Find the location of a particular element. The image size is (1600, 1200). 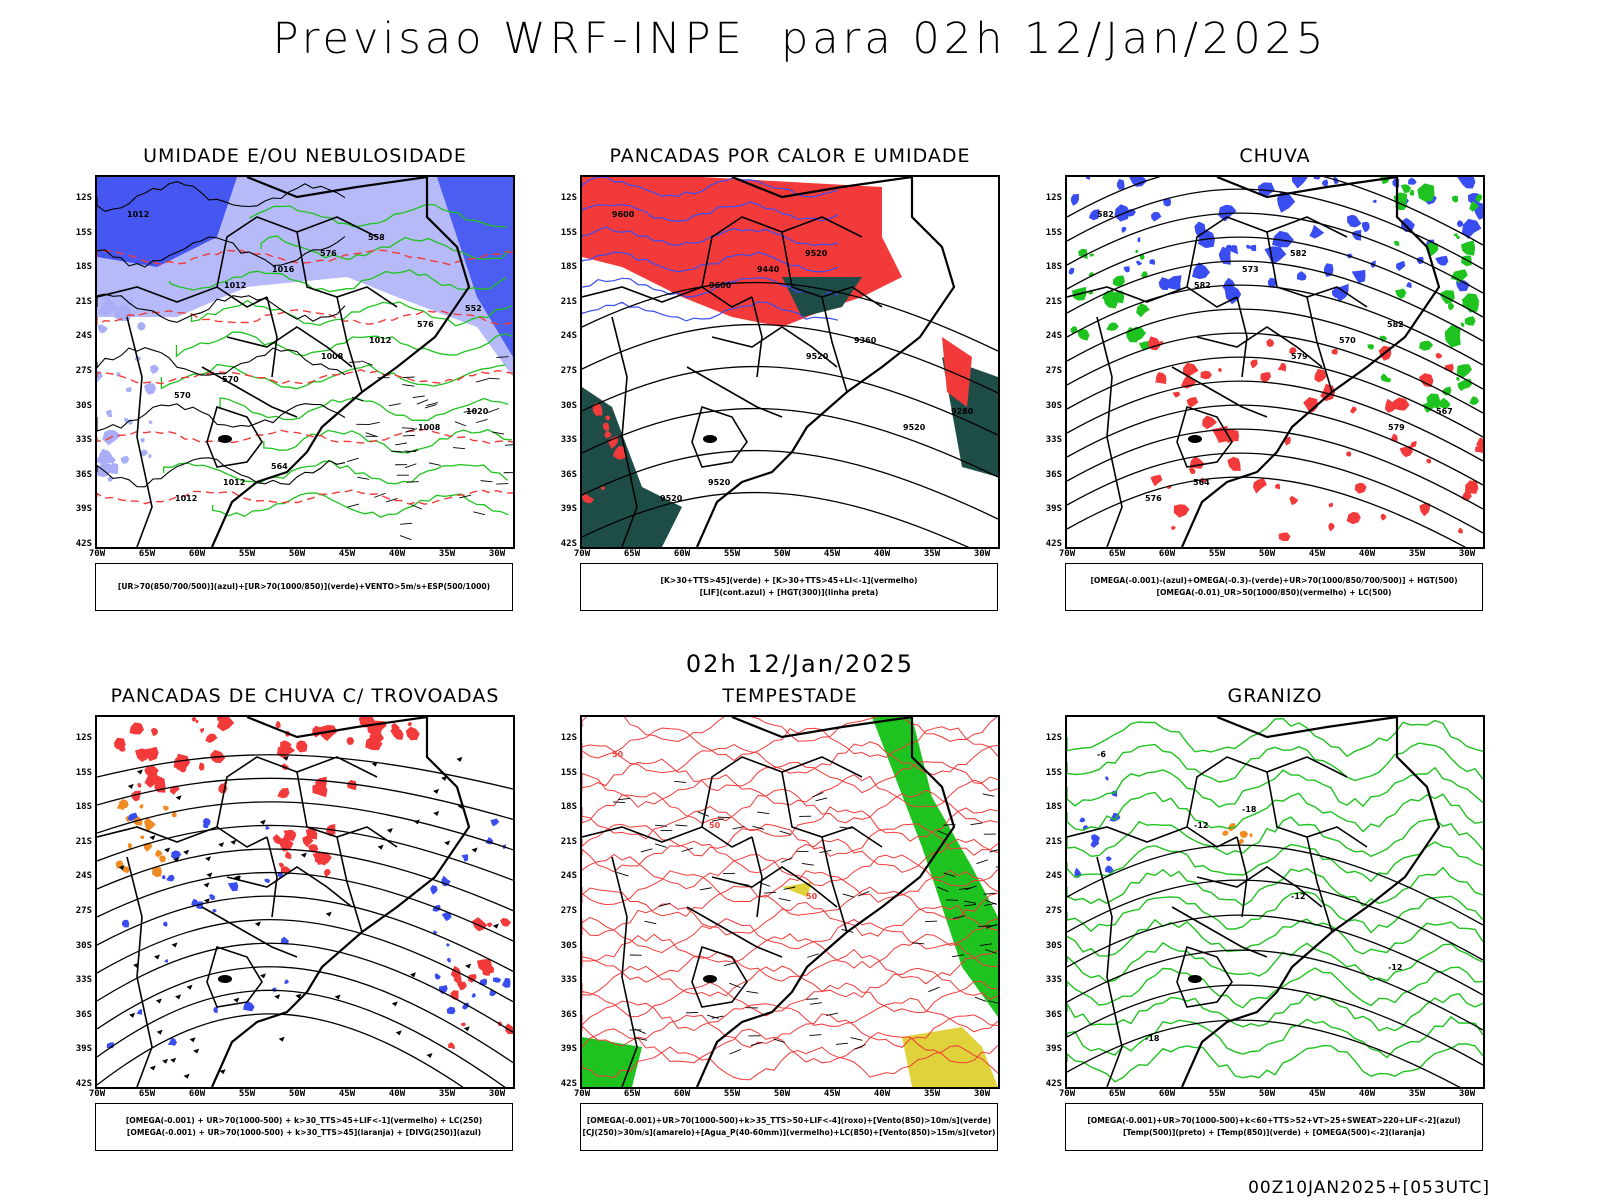

hgt500-contour is located at coordinates (1275, 493).